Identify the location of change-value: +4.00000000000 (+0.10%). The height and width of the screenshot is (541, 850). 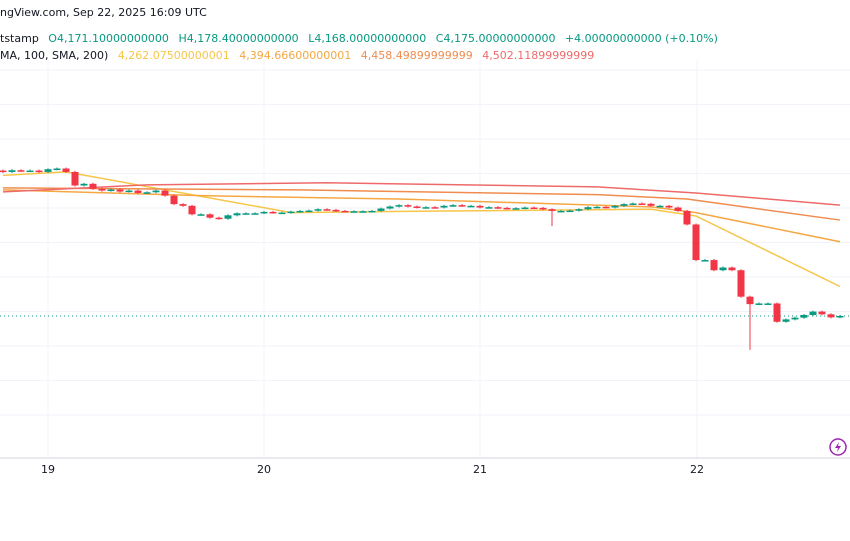
(641, 38).